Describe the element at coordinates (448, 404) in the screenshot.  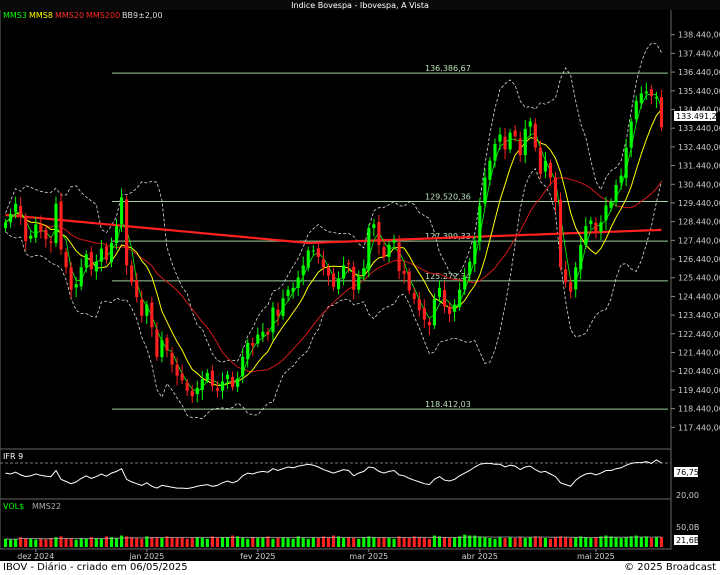
I see `level-label: 118.412,03` at that location.